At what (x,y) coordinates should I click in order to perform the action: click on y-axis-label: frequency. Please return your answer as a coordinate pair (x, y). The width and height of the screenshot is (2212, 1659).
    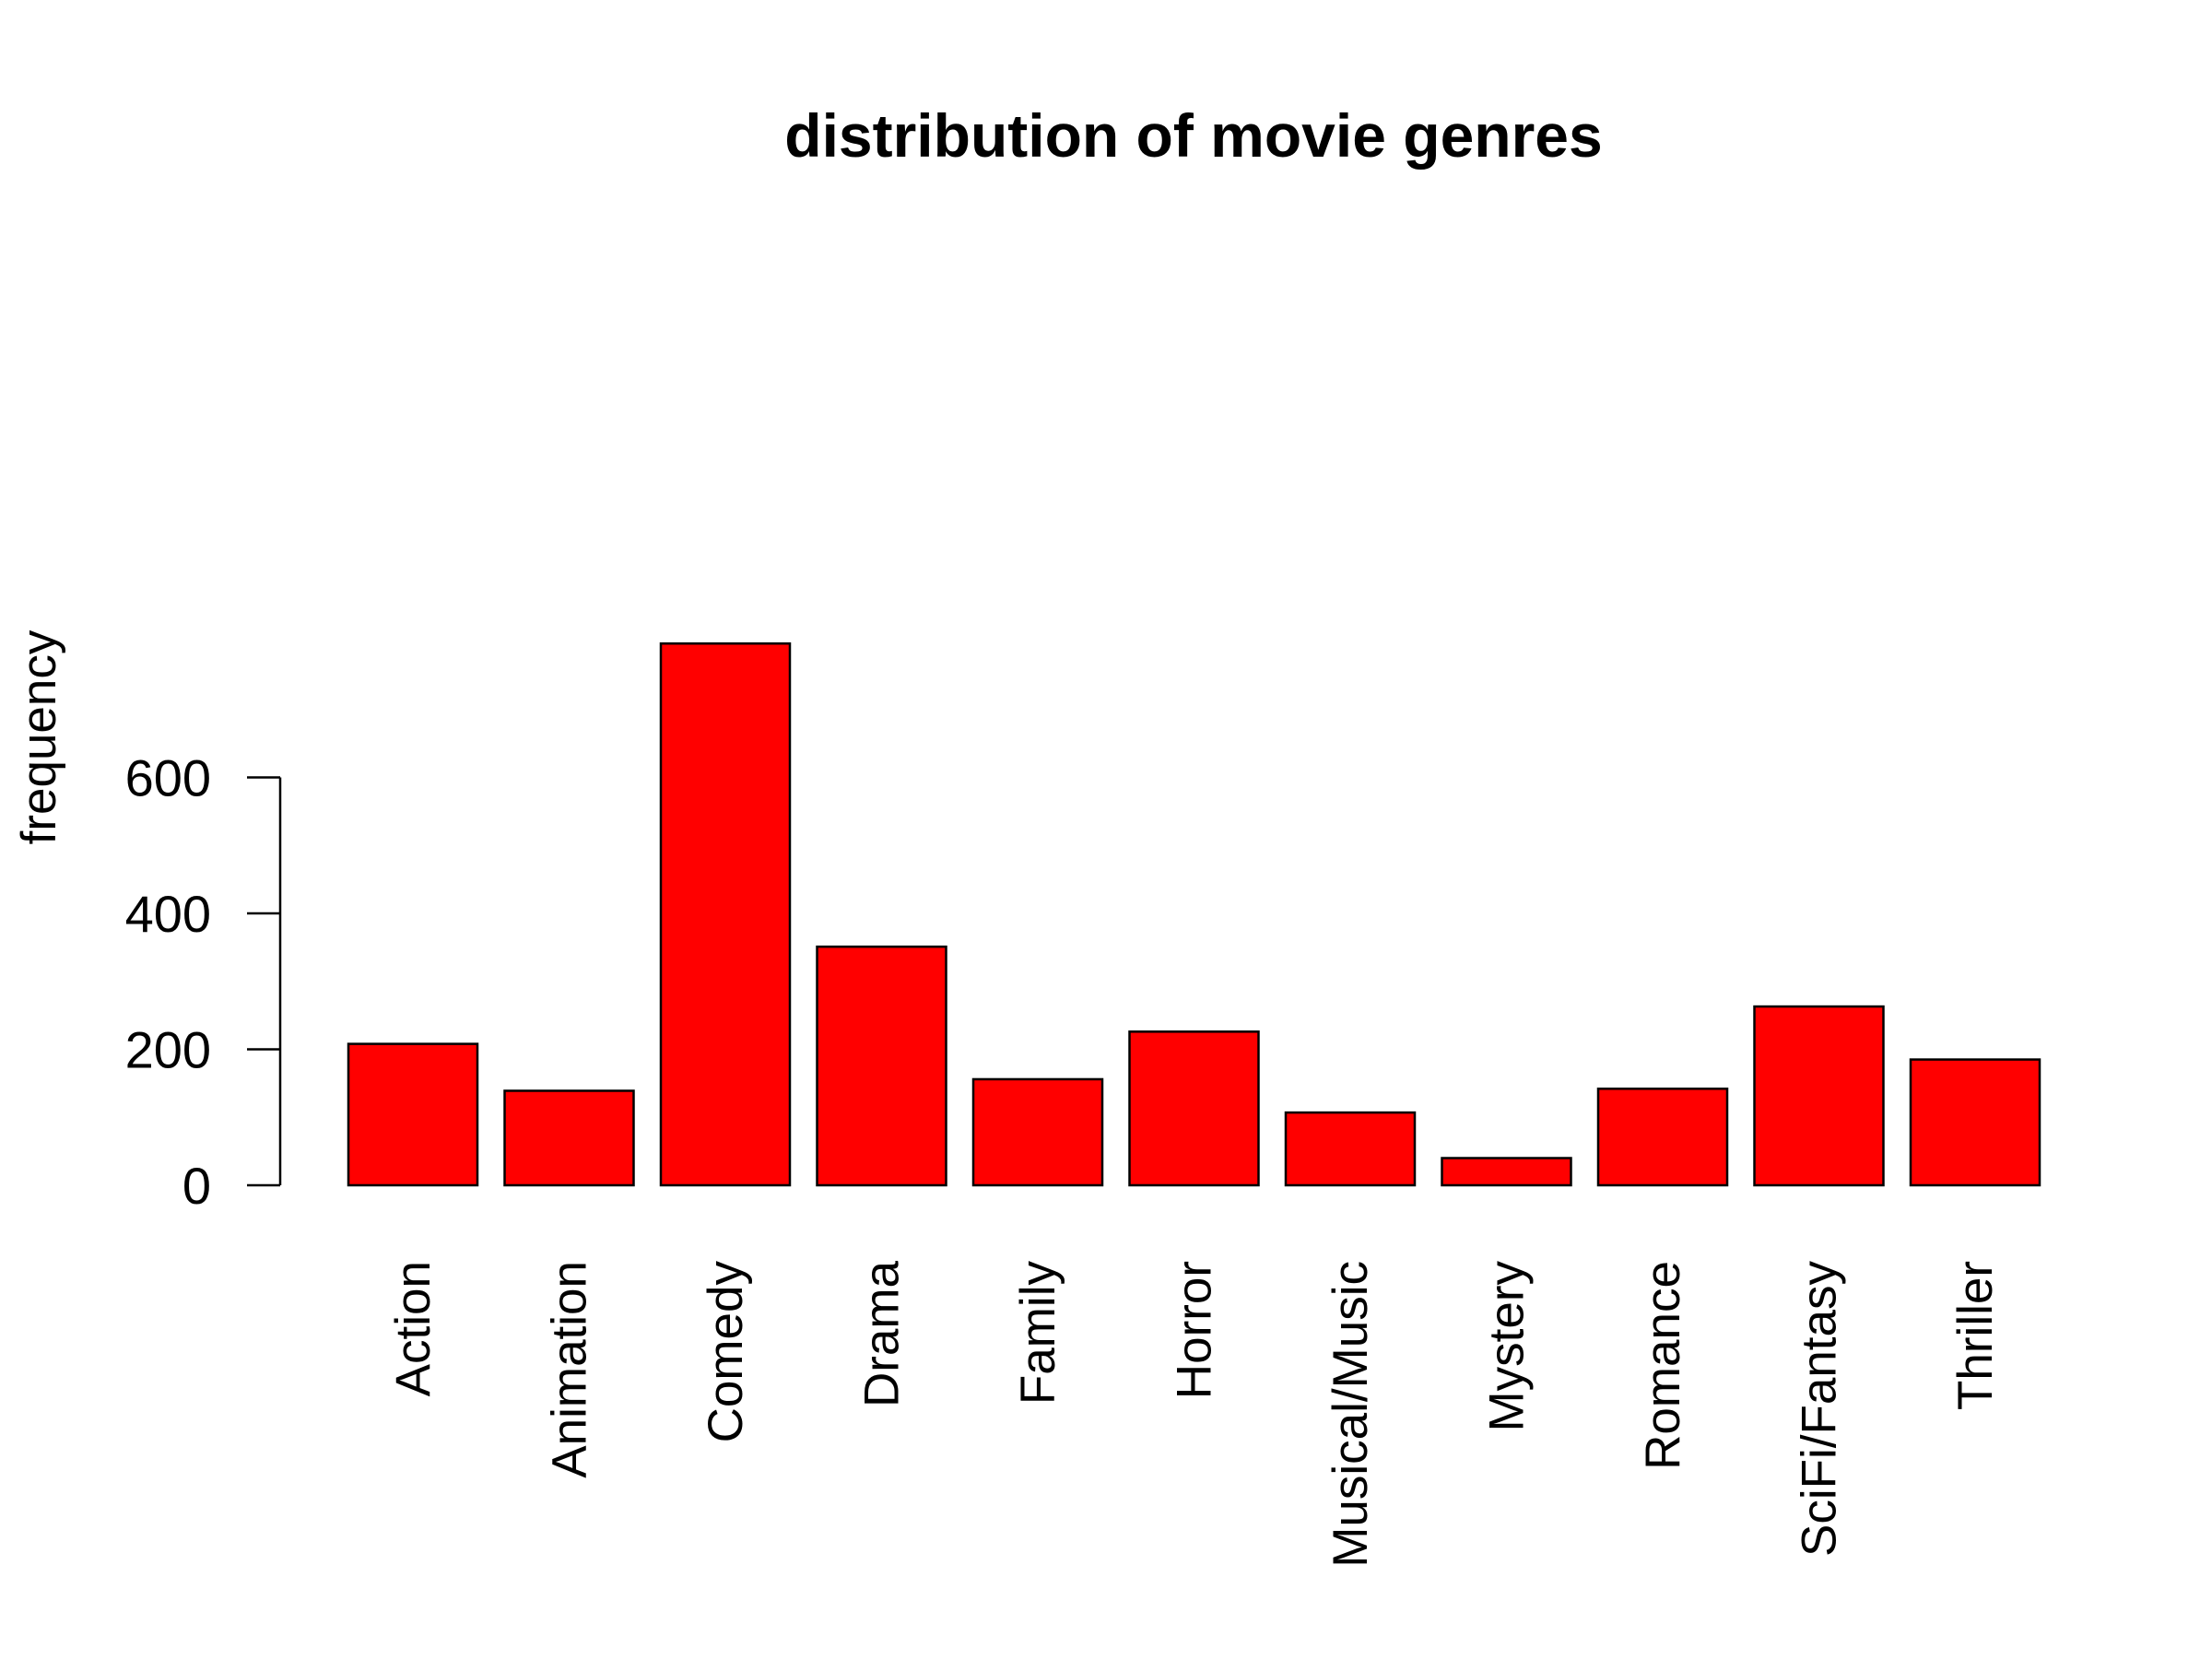
    Looking at the image, I should click on (39, 736).